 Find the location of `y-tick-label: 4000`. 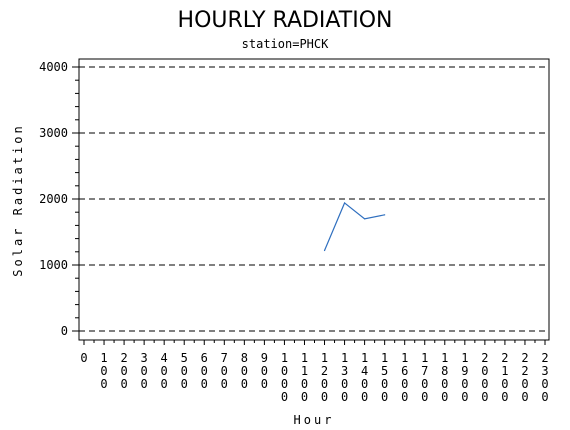

y-tick-label: 4000 is located at coordinates (53, 67).